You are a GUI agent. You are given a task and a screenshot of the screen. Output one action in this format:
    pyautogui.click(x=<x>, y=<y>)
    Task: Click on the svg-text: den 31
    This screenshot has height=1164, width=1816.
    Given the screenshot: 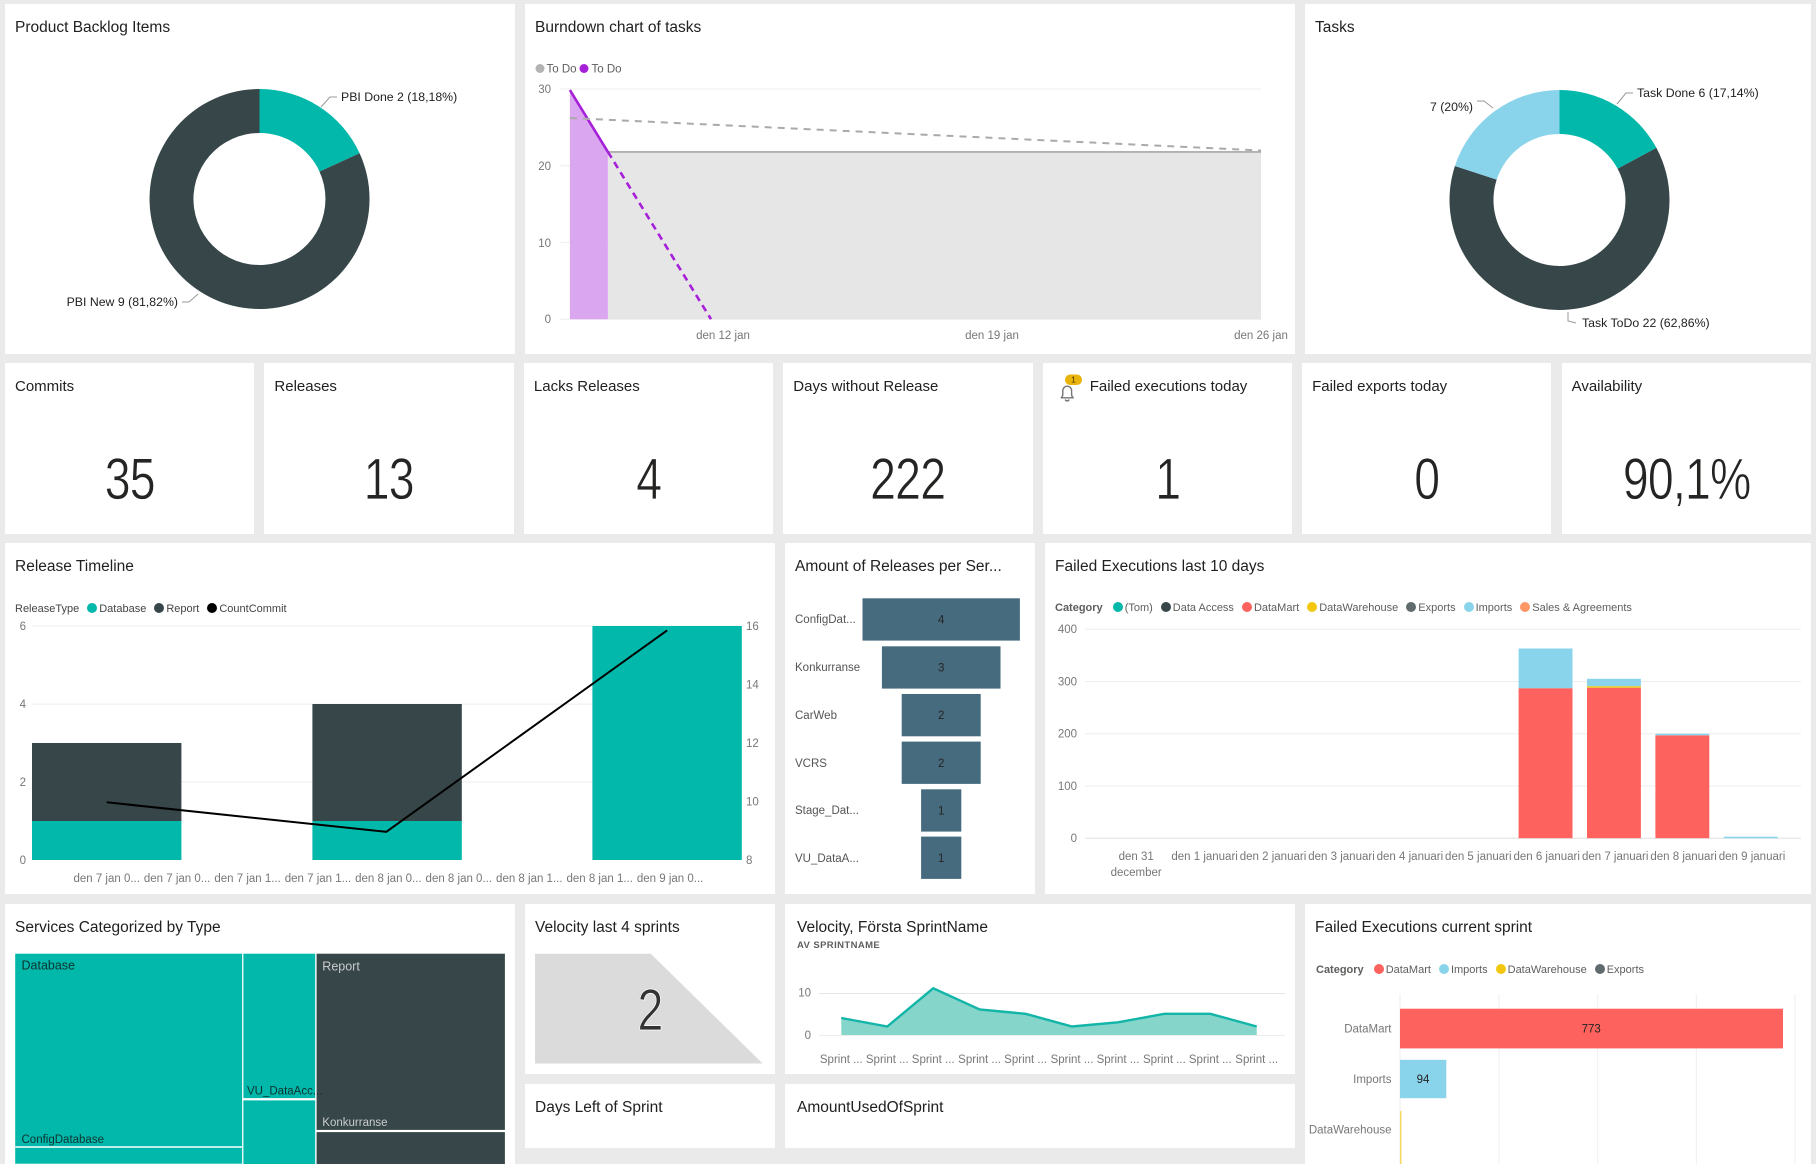 What is the action you would take?
    pyautogui.click(x=1136, y=857)
    